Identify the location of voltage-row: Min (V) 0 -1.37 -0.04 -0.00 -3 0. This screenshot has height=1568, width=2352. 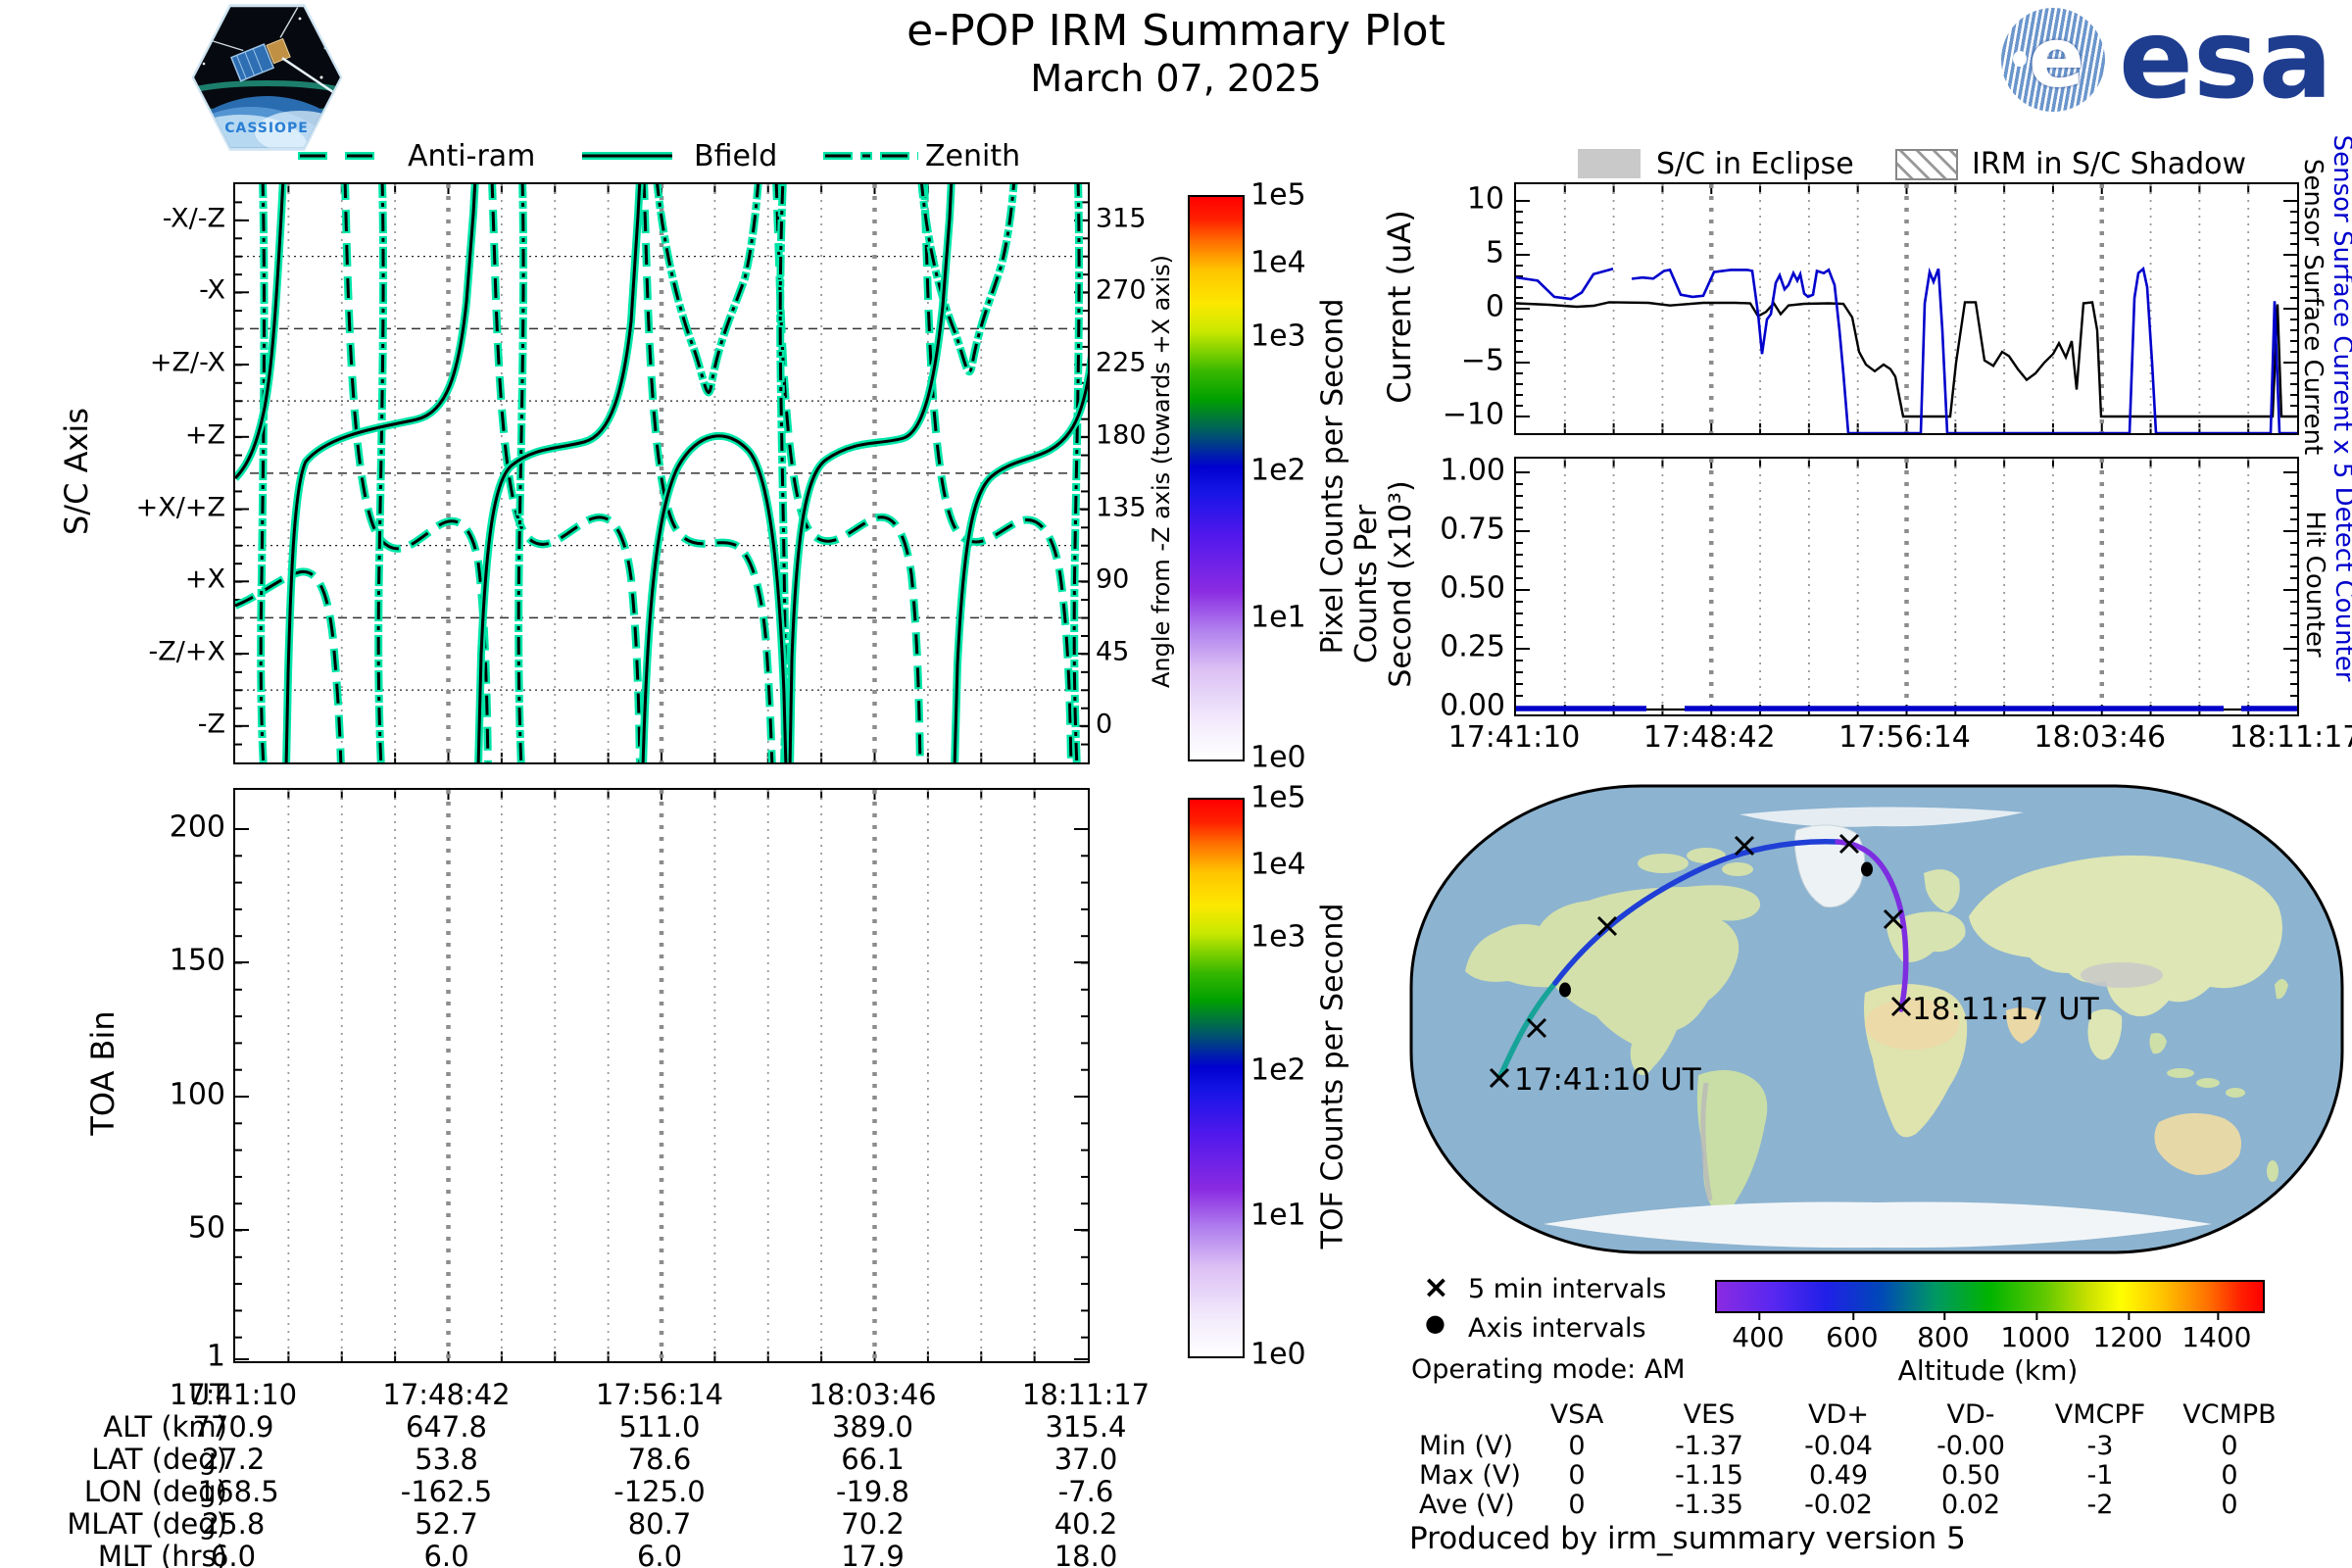
(1865, 1446).